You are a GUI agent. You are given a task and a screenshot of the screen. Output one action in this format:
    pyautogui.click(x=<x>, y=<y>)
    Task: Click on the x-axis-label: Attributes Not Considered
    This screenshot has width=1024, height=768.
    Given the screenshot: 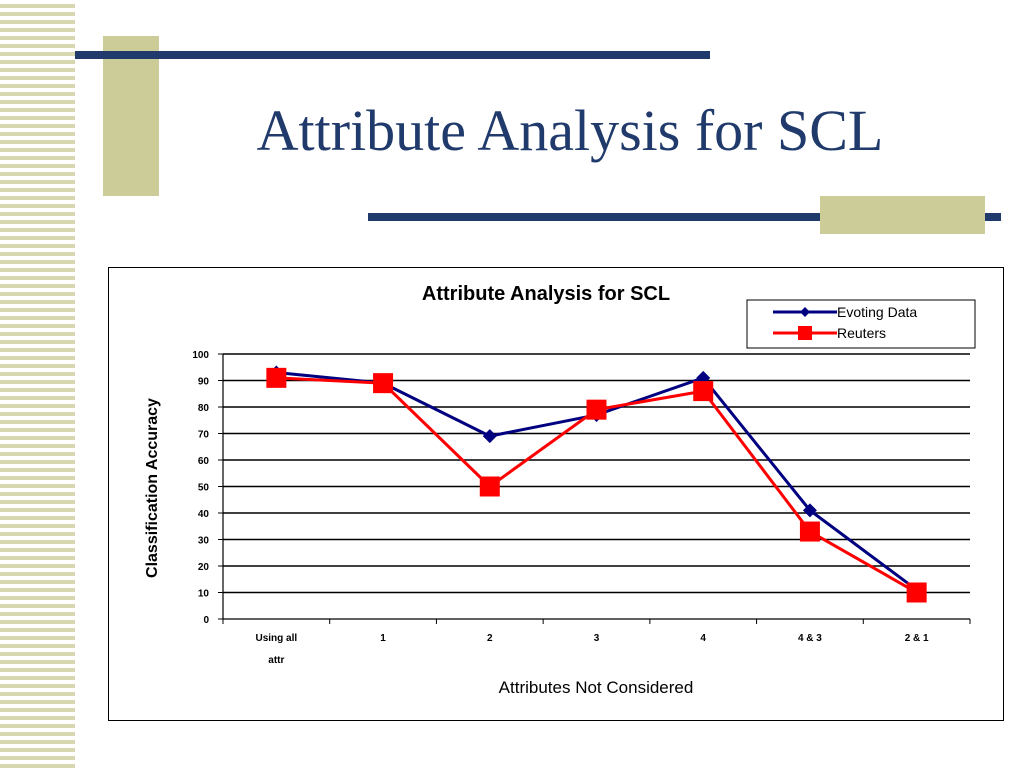 What is the action you would take?
    pyautogui.click(x=596, y=687)
    